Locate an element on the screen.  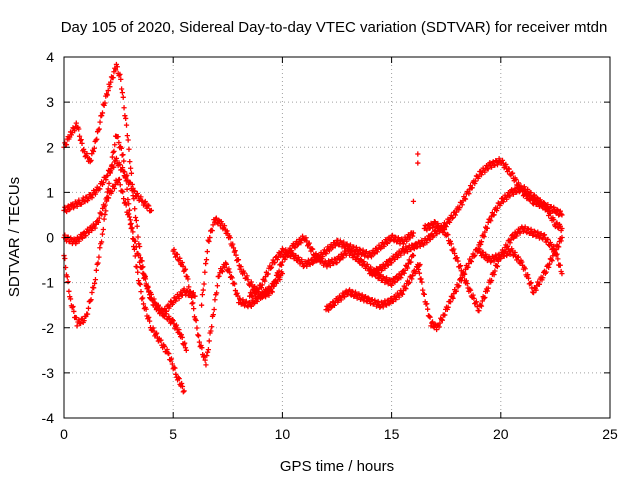
x-axis-label: GPS time / hours is located at coordinates (337, 466).